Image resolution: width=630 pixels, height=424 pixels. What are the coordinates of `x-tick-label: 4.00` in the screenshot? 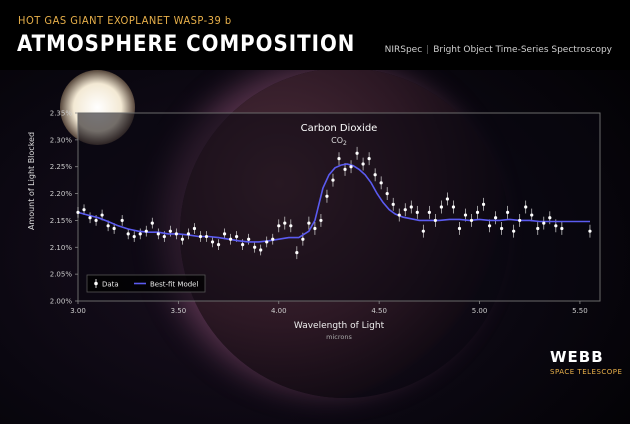 It's located at (279, 311).